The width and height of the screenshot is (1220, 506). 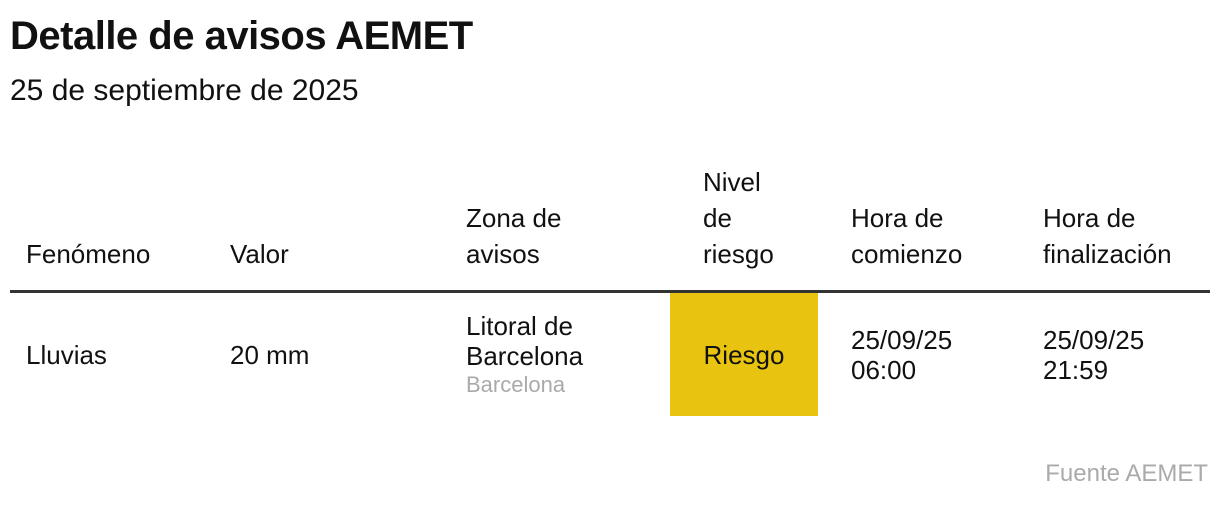 What do you see at coordinates (259, 254) in the screenshot?
I see `column-header-text: Valor` at bounding box center [259, 254].